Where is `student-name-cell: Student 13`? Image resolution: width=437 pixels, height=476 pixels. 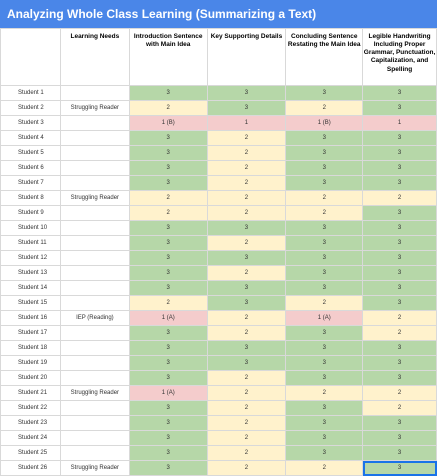
student-name-cell: Student 13 is located at coordinates (30, 273).